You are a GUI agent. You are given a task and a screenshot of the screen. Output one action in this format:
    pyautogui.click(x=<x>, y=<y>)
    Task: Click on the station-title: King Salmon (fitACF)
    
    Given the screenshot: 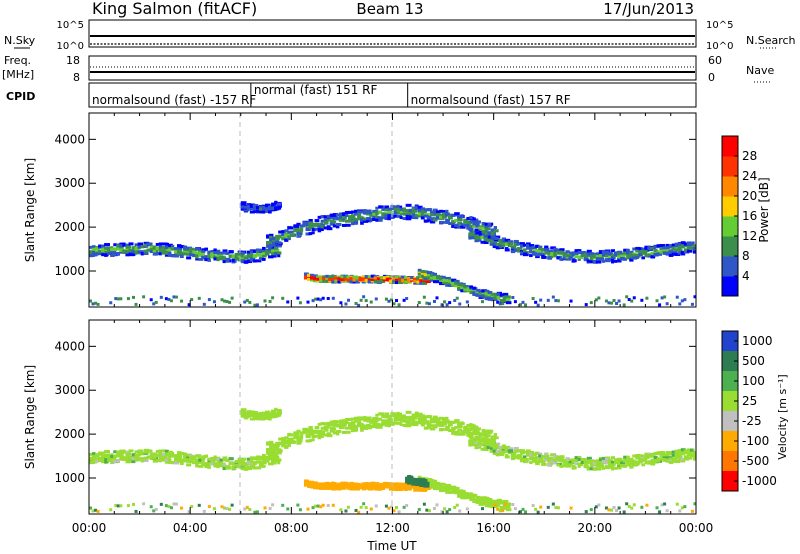 What is the action you would take?
    pyautogui.click(x=174, y=9)
    